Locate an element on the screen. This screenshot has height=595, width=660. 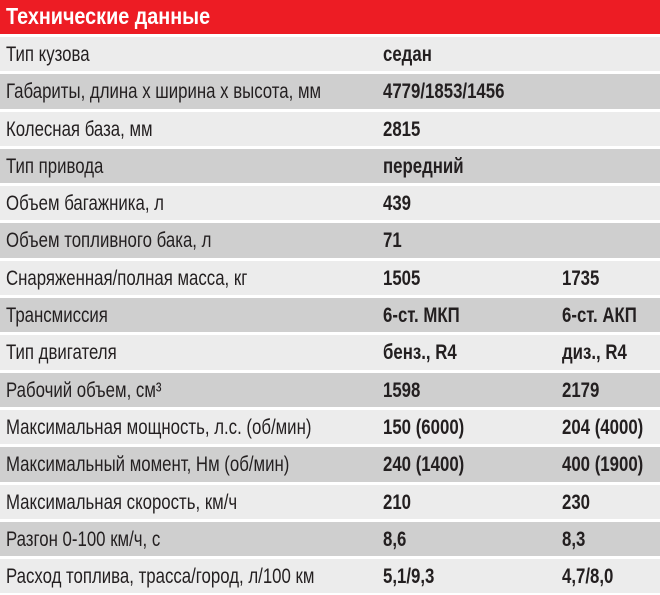
row-label: Тип двигателя is located at coordinates (61, 353).